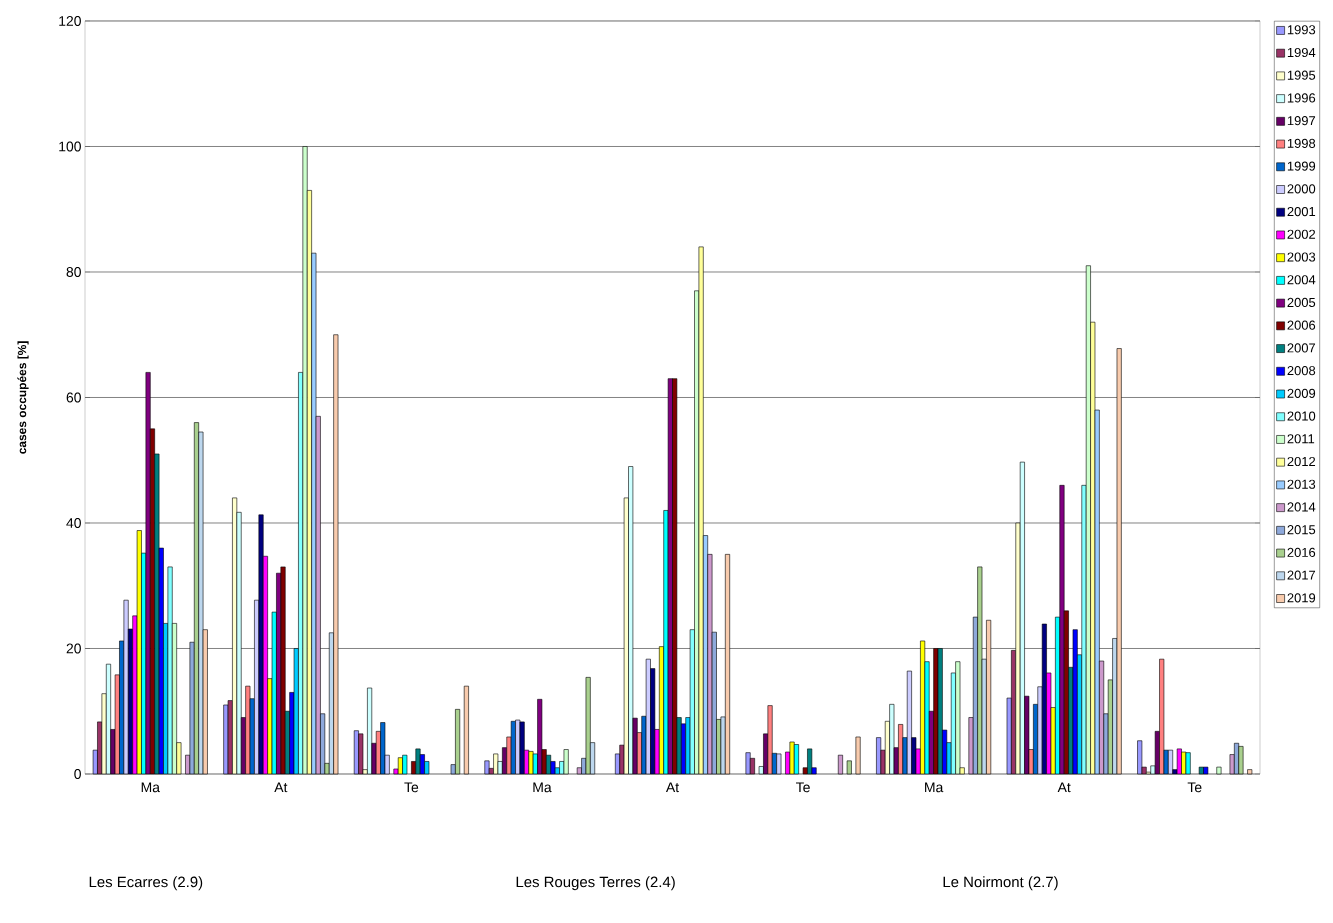 The image size is (1333, 923). I want to click on legend-label: 1994, so click(1301, 52).